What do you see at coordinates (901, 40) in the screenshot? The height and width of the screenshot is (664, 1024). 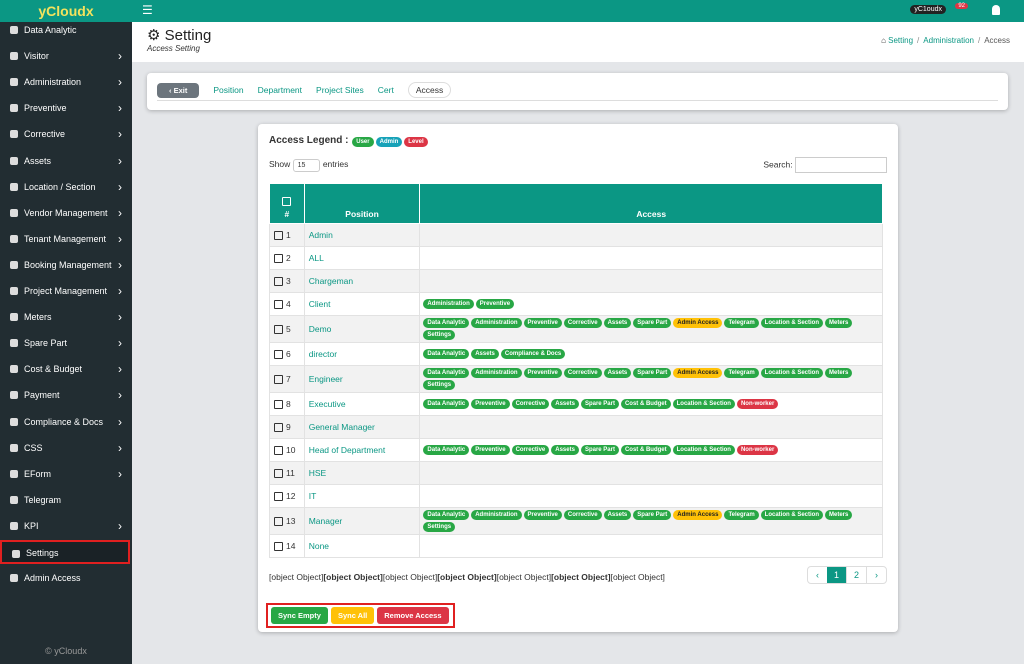 I see `breadcrumb-item: Setting` at bounding box center [901, 40].